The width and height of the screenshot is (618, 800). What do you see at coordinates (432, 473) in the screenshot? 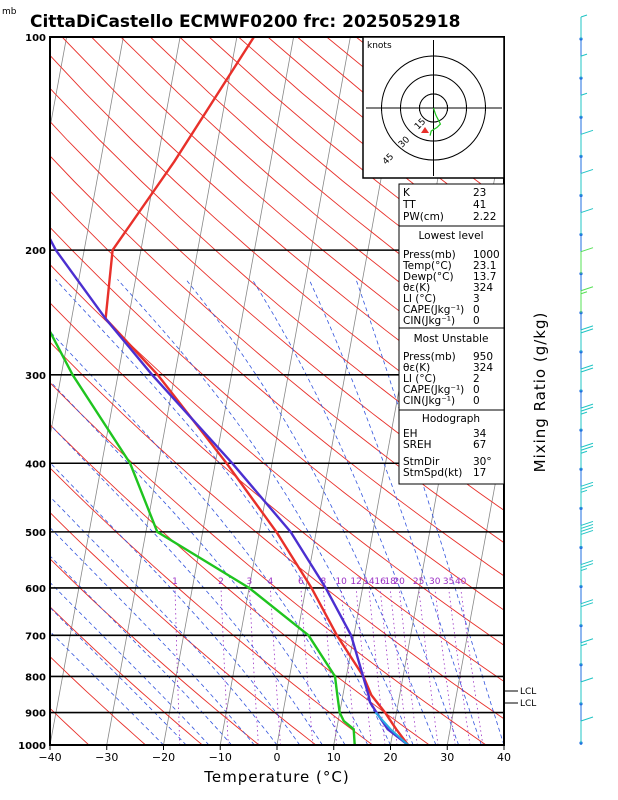
I see `hodograph-stats-label: StmSpd(kt)` at bounding box center [432, 473].